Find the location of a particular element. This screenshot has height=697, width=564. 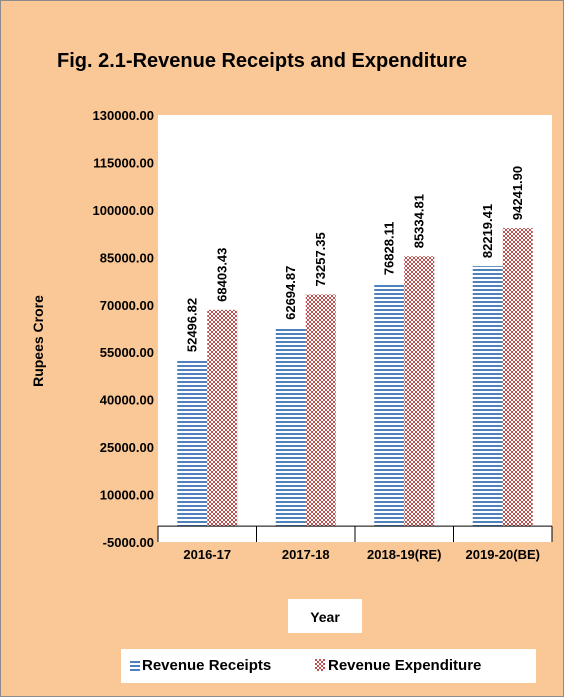

legend-swatch-expenditure is located at coordinates (320, 665).